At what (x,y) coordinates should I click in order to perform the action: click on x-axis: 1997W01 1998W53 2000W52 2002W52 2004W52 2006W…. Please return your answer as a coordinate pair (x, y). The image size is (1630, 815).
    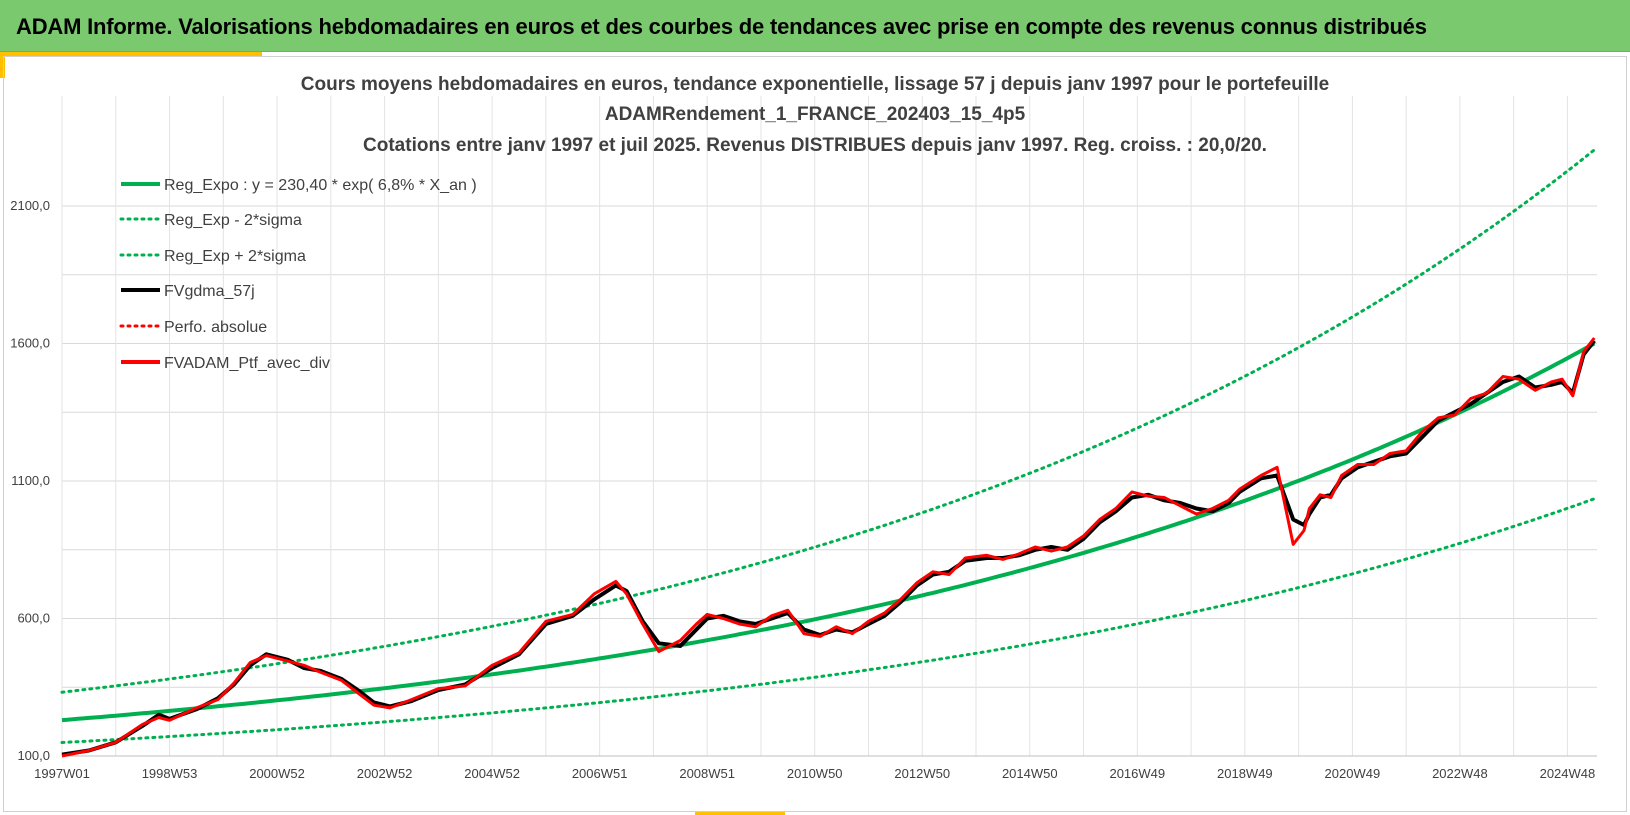
    Looking at the image, I should click on (814, 773).